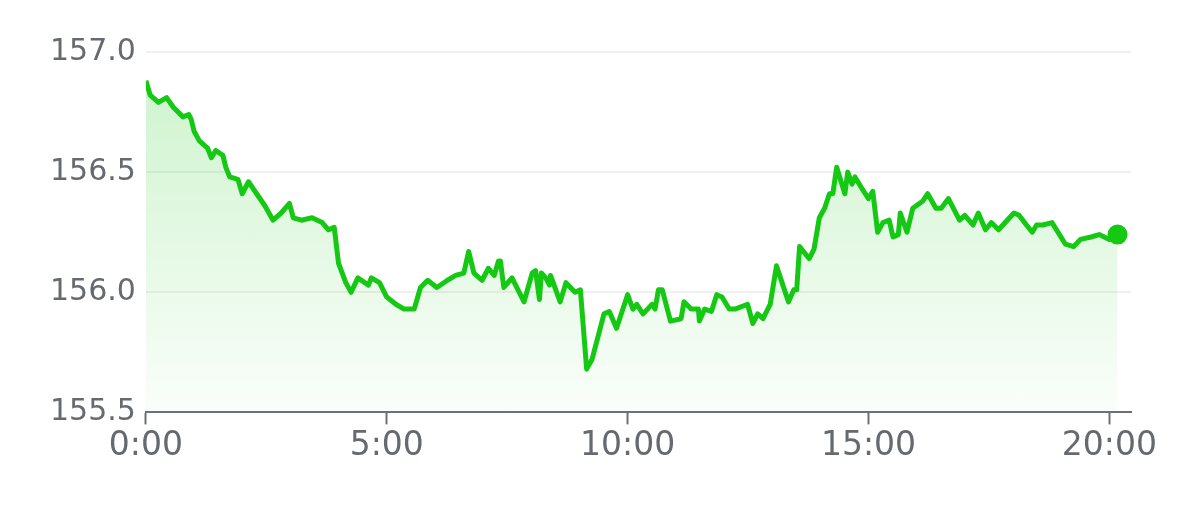  I want to click on y-tick-label: 157.0, so click(92, 49).